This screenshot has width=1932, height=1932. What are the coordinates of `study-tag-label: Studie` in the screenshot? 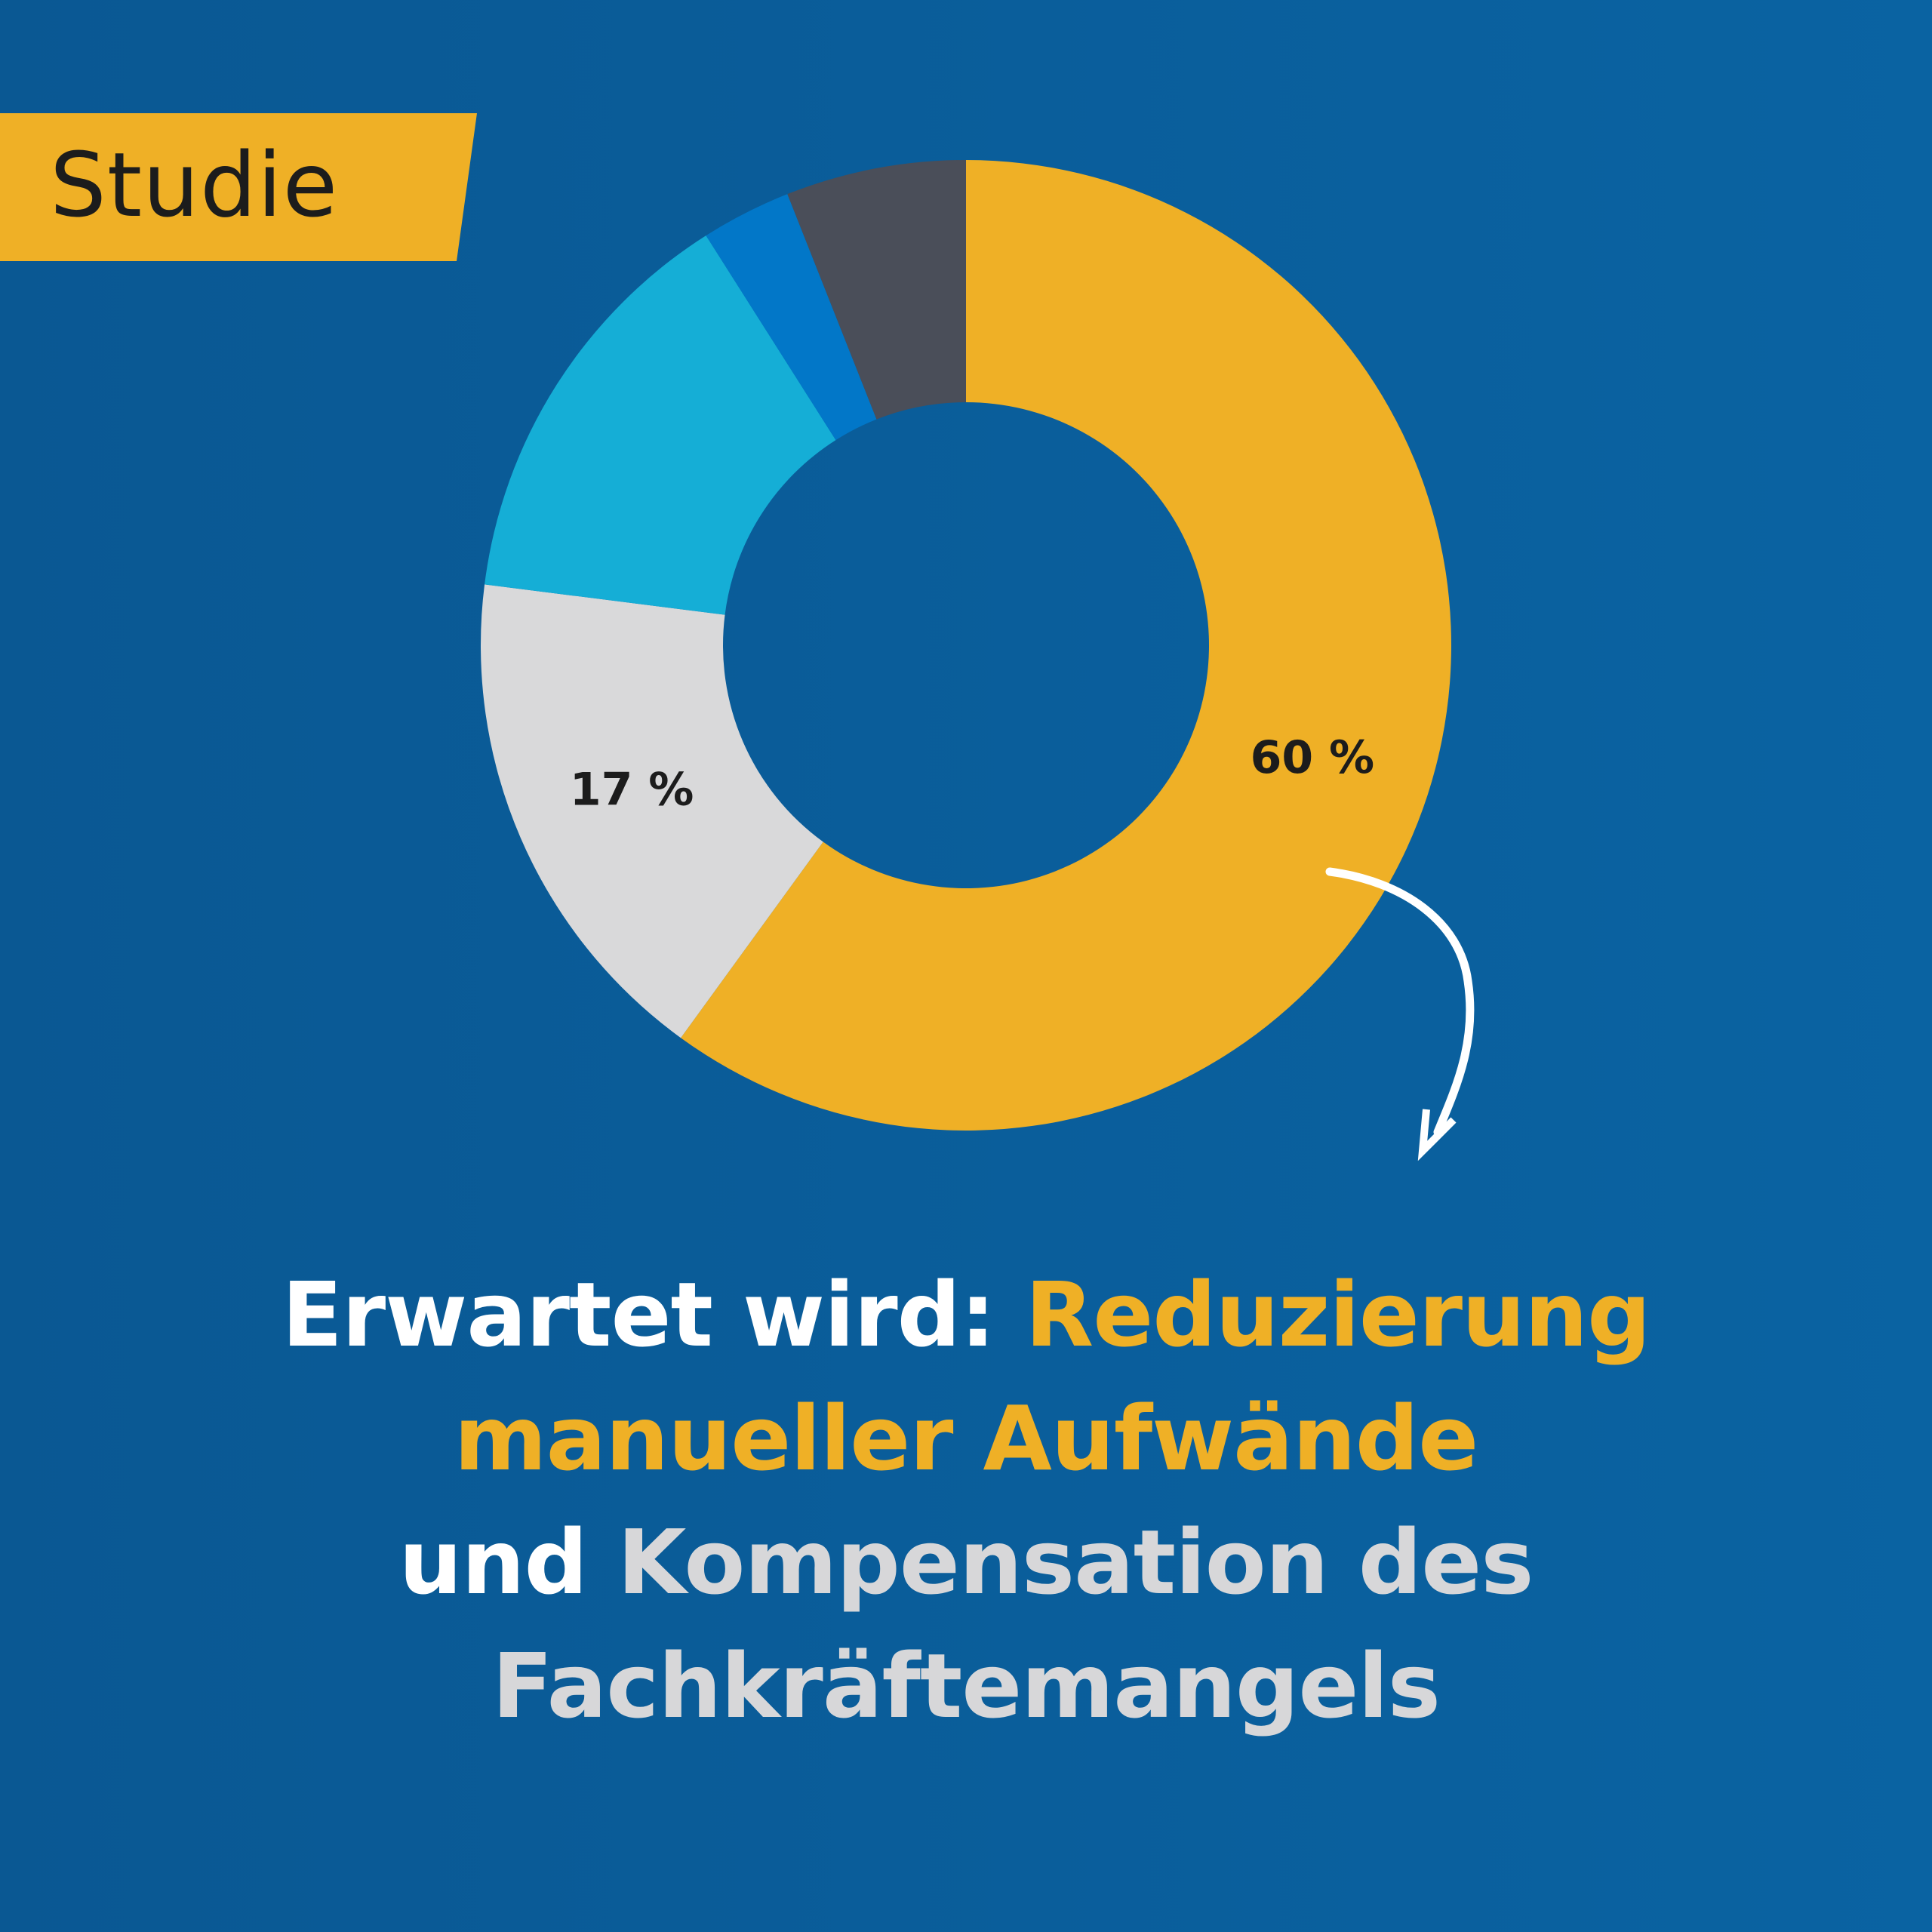 It's located at (194, 185).